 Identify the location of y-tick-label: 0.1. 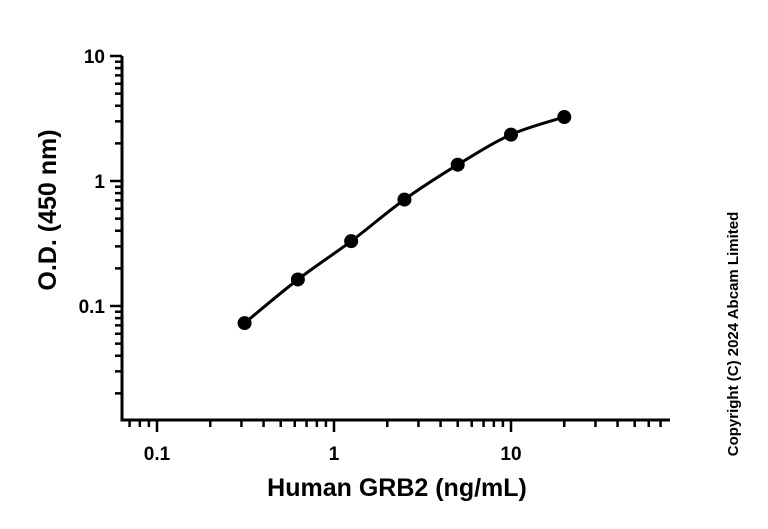
(92, 307).